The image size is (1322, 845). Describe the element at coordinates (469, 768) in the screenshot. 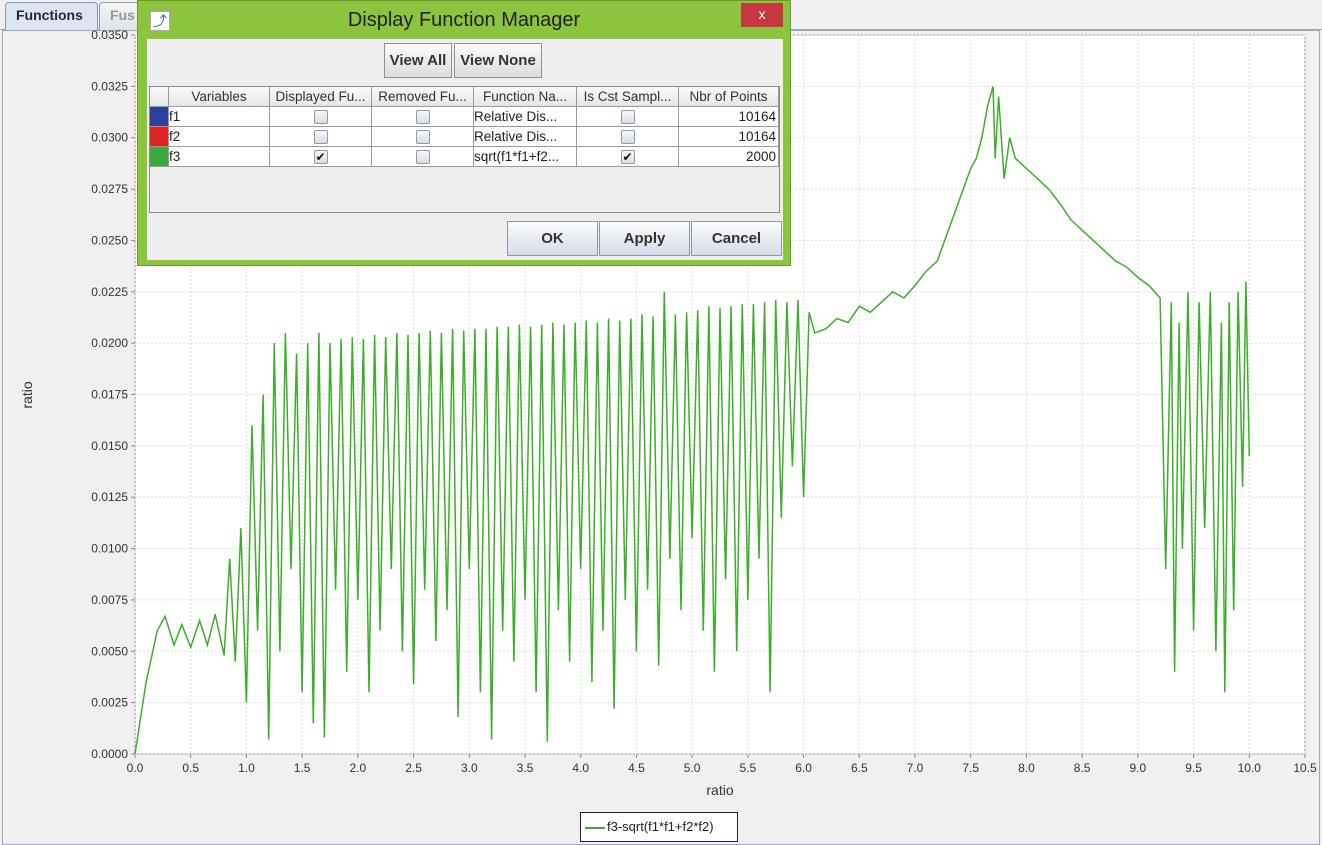

I see `x-tick-label: 3.0` at that location.